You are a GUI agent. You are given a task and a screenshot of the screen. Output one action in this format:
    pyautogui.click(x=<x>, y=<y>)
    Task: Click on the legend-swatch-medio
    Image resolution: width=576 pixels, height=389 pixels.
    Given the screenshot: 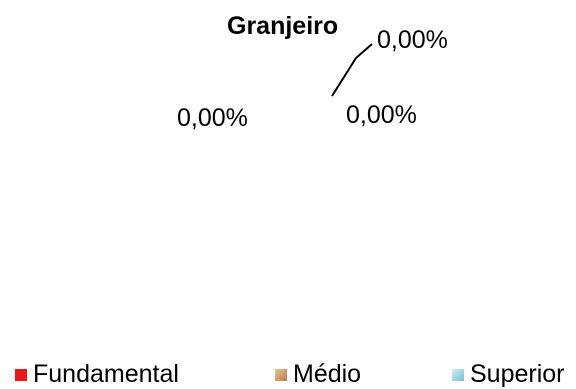 What is the action you would take?
    pyautogui.click(x=281, y=374)
    